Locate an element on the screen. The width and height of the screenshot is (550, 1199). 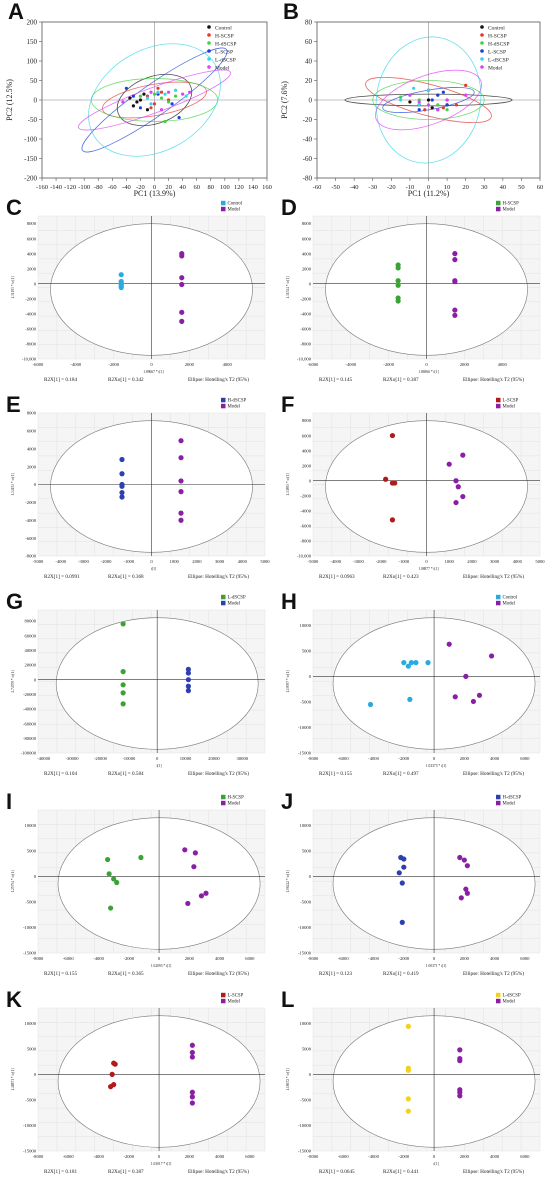
stats-label: R2X[1] = 0.184 is located at coordinates (60, 380).